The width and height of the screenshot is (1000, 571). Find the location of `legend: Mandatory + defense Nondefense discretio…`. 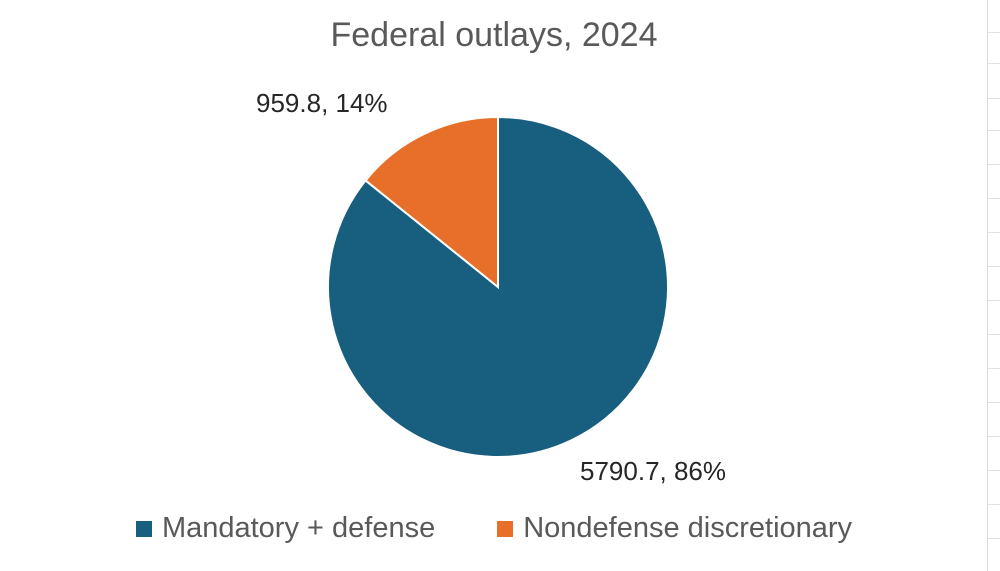

legend: Mandatory + defense Nondefense discretio… is located at coordinates (494, 528).